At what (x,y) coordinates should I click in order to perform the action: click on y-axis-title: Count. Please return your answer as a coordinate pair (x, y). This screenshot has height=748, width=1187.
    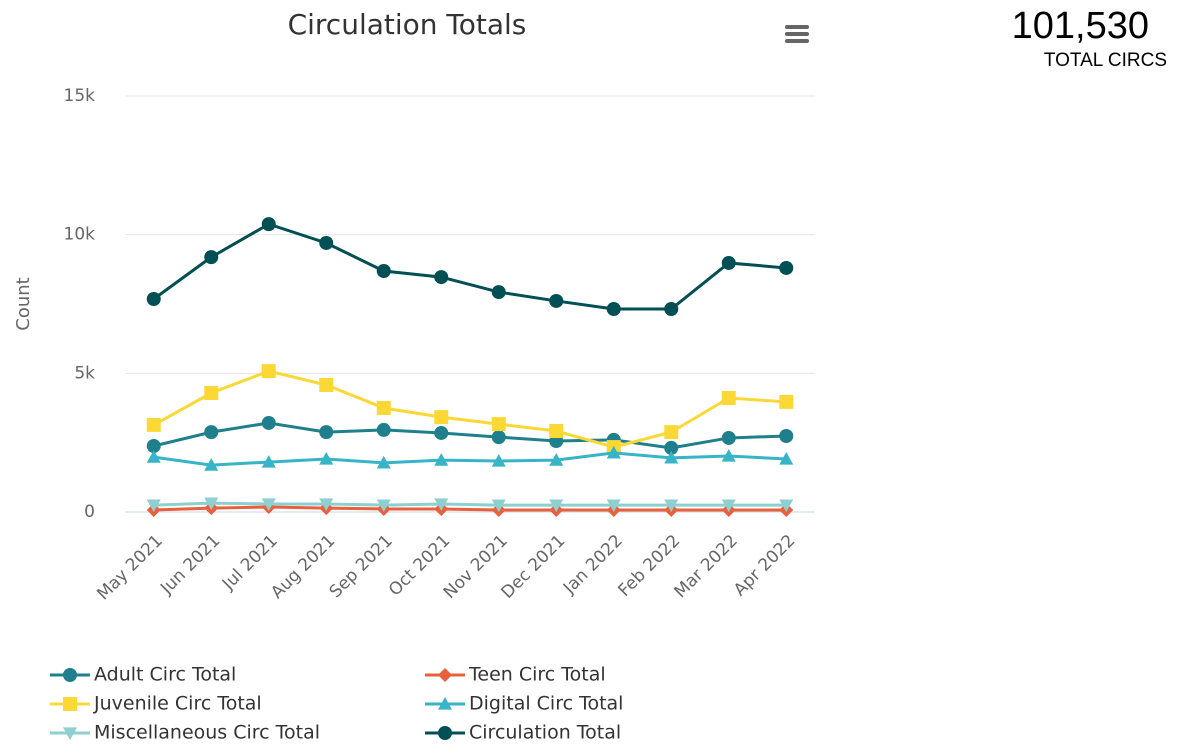
    Looking at the image, I should click on (23, 303).